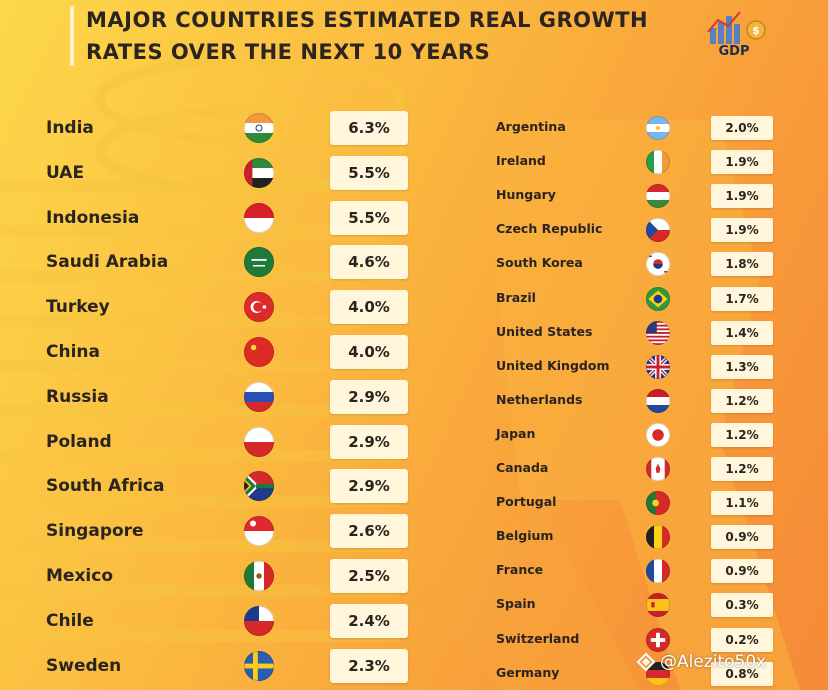 Image resolution: width=828 pixels, height=690 pixels. I want to click on country-row-united-kingdom: United Kingdom 1.3%, so click(654, 367).